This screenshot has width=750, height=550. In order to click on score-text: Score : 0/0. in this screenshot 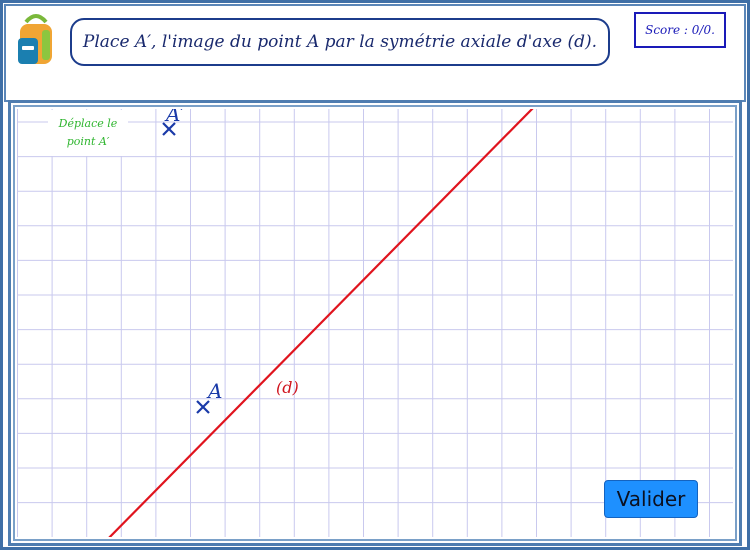, I will do `click(680, 30)`.